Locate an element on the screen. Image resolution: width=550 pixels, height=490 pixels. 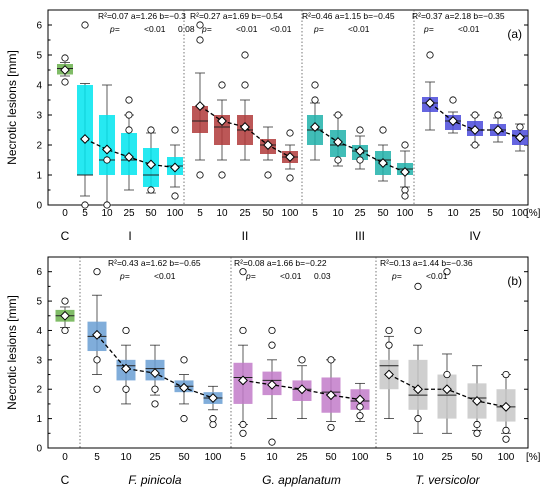
regression-stats: R²=0.37 a=2.18 b=−0.35 is located at coordinates (458, 16).